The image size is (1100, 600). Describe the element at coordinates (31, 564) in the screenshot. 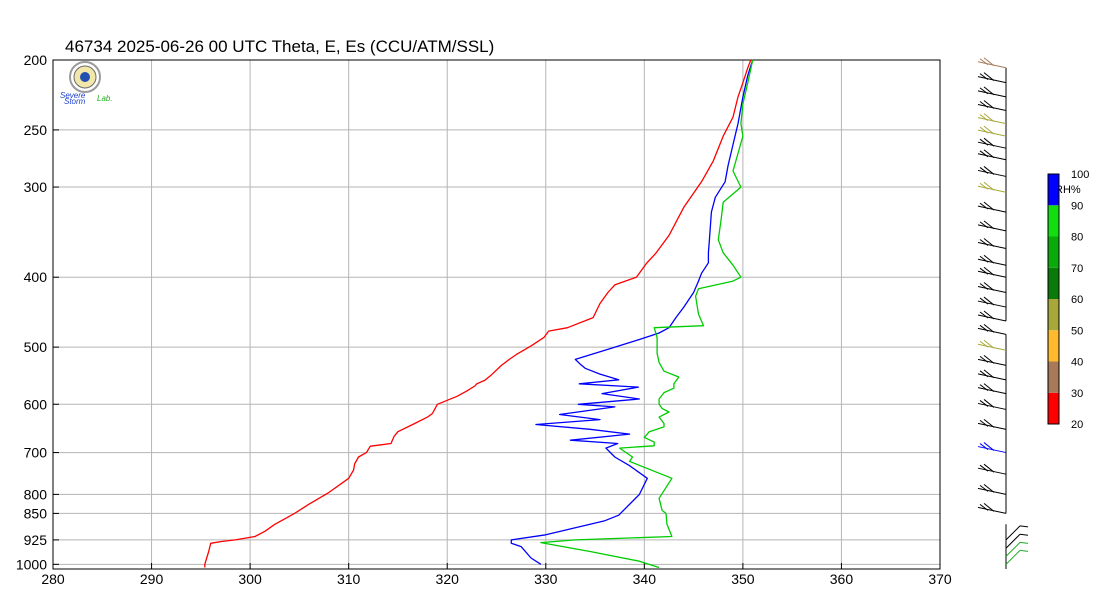

I see `y-tick-label: 1000` at that location.